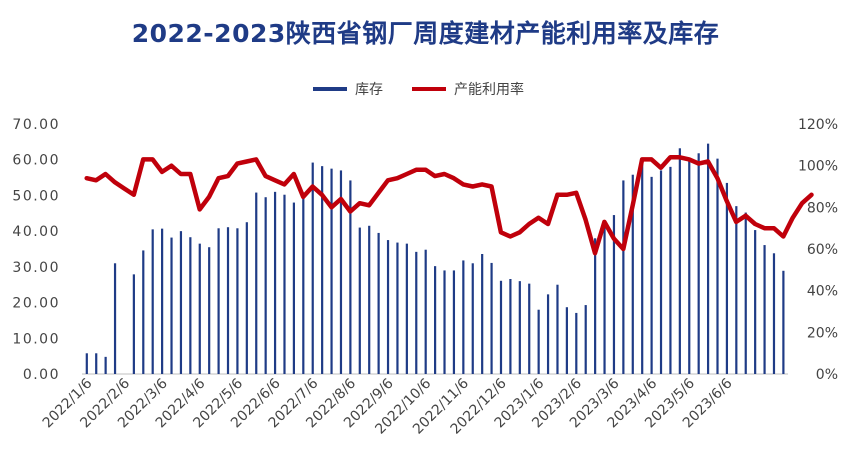  Describe the element at coordinates (36, 196) in the screenshot. I see `y-left-tick-label: 50.00` at that location.